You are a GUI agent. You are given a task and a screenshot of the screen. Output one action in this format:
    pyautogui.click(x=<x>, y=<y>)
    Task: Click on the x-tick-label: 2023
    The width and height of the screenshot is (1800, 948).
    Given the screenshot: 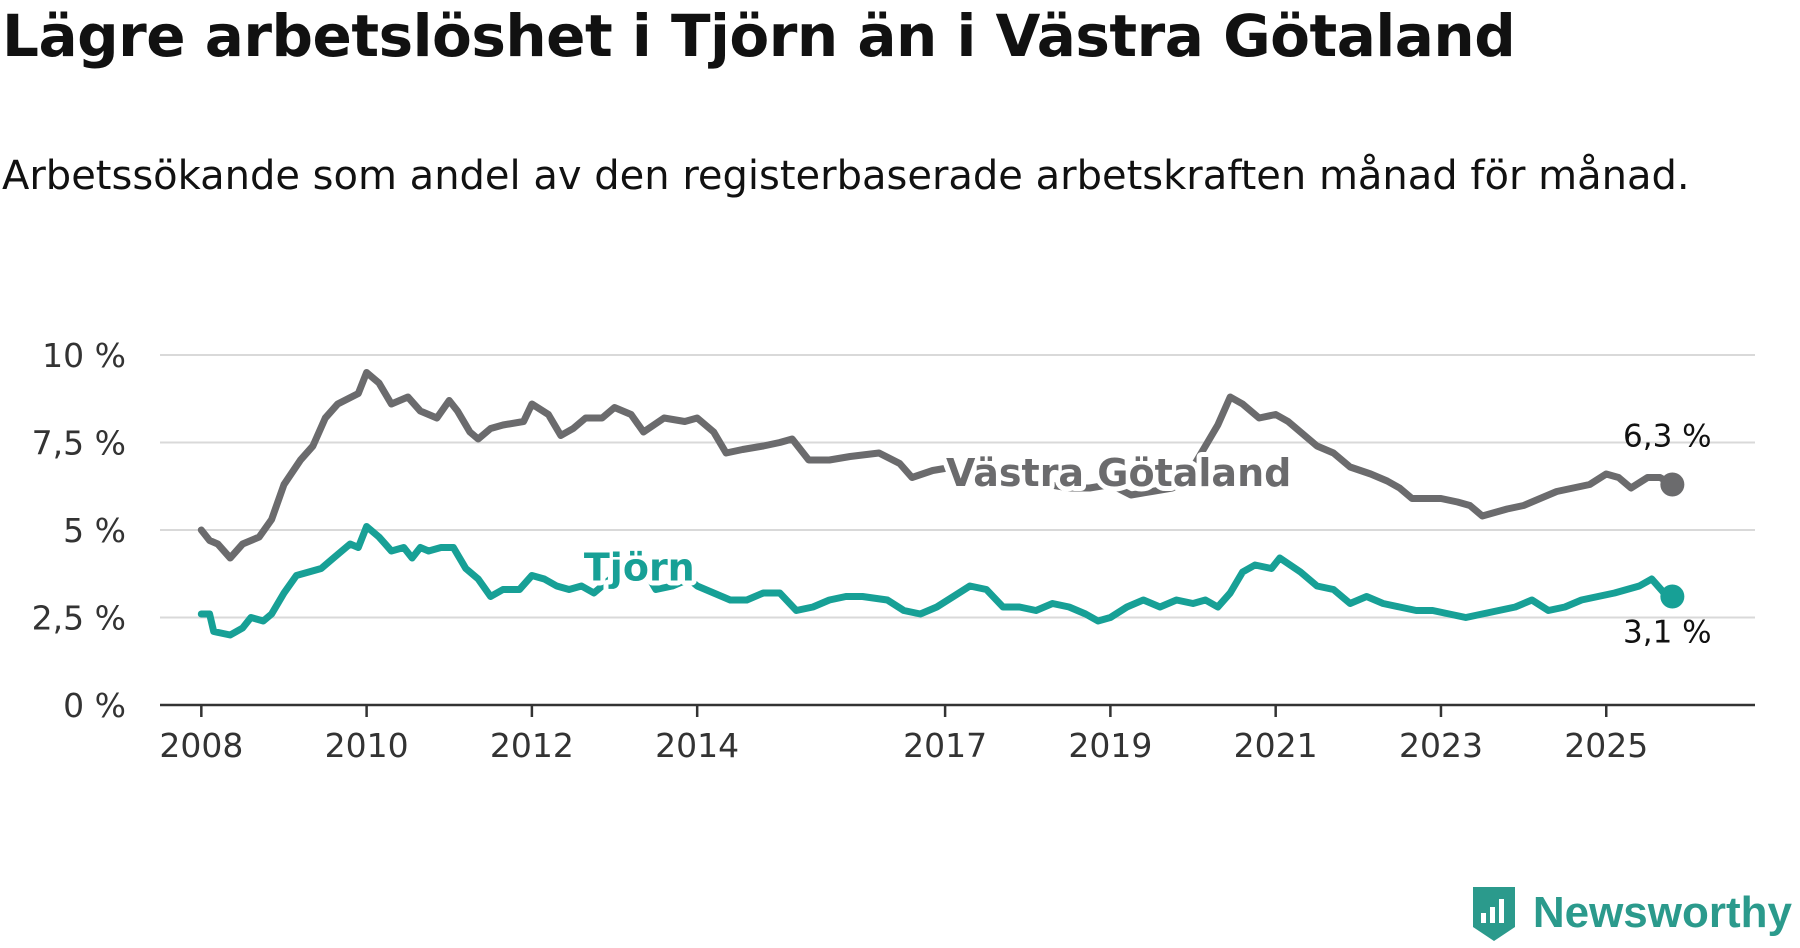 What is the action you would take?
    pyautogui.click(x=1441, y=745)
    